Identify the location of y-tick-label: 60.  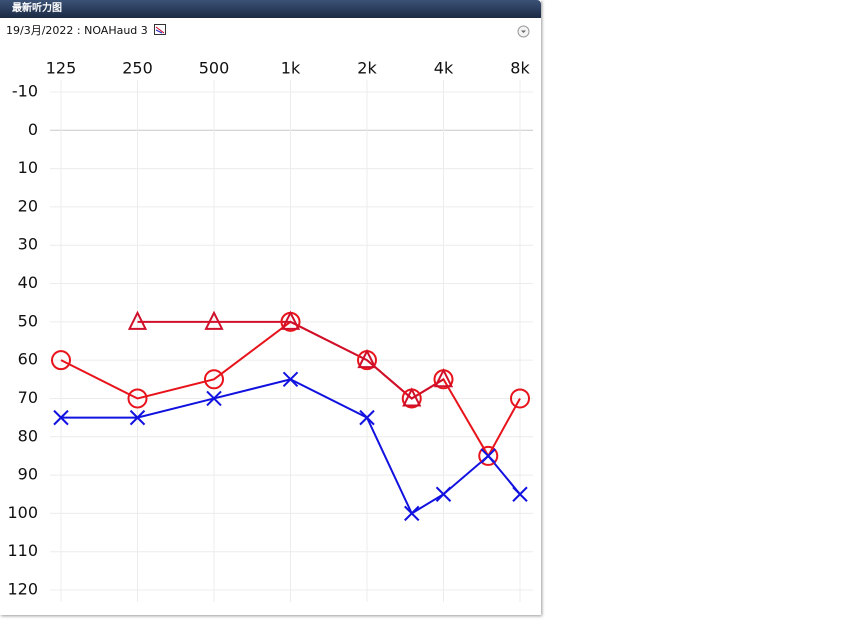
(28, 359).